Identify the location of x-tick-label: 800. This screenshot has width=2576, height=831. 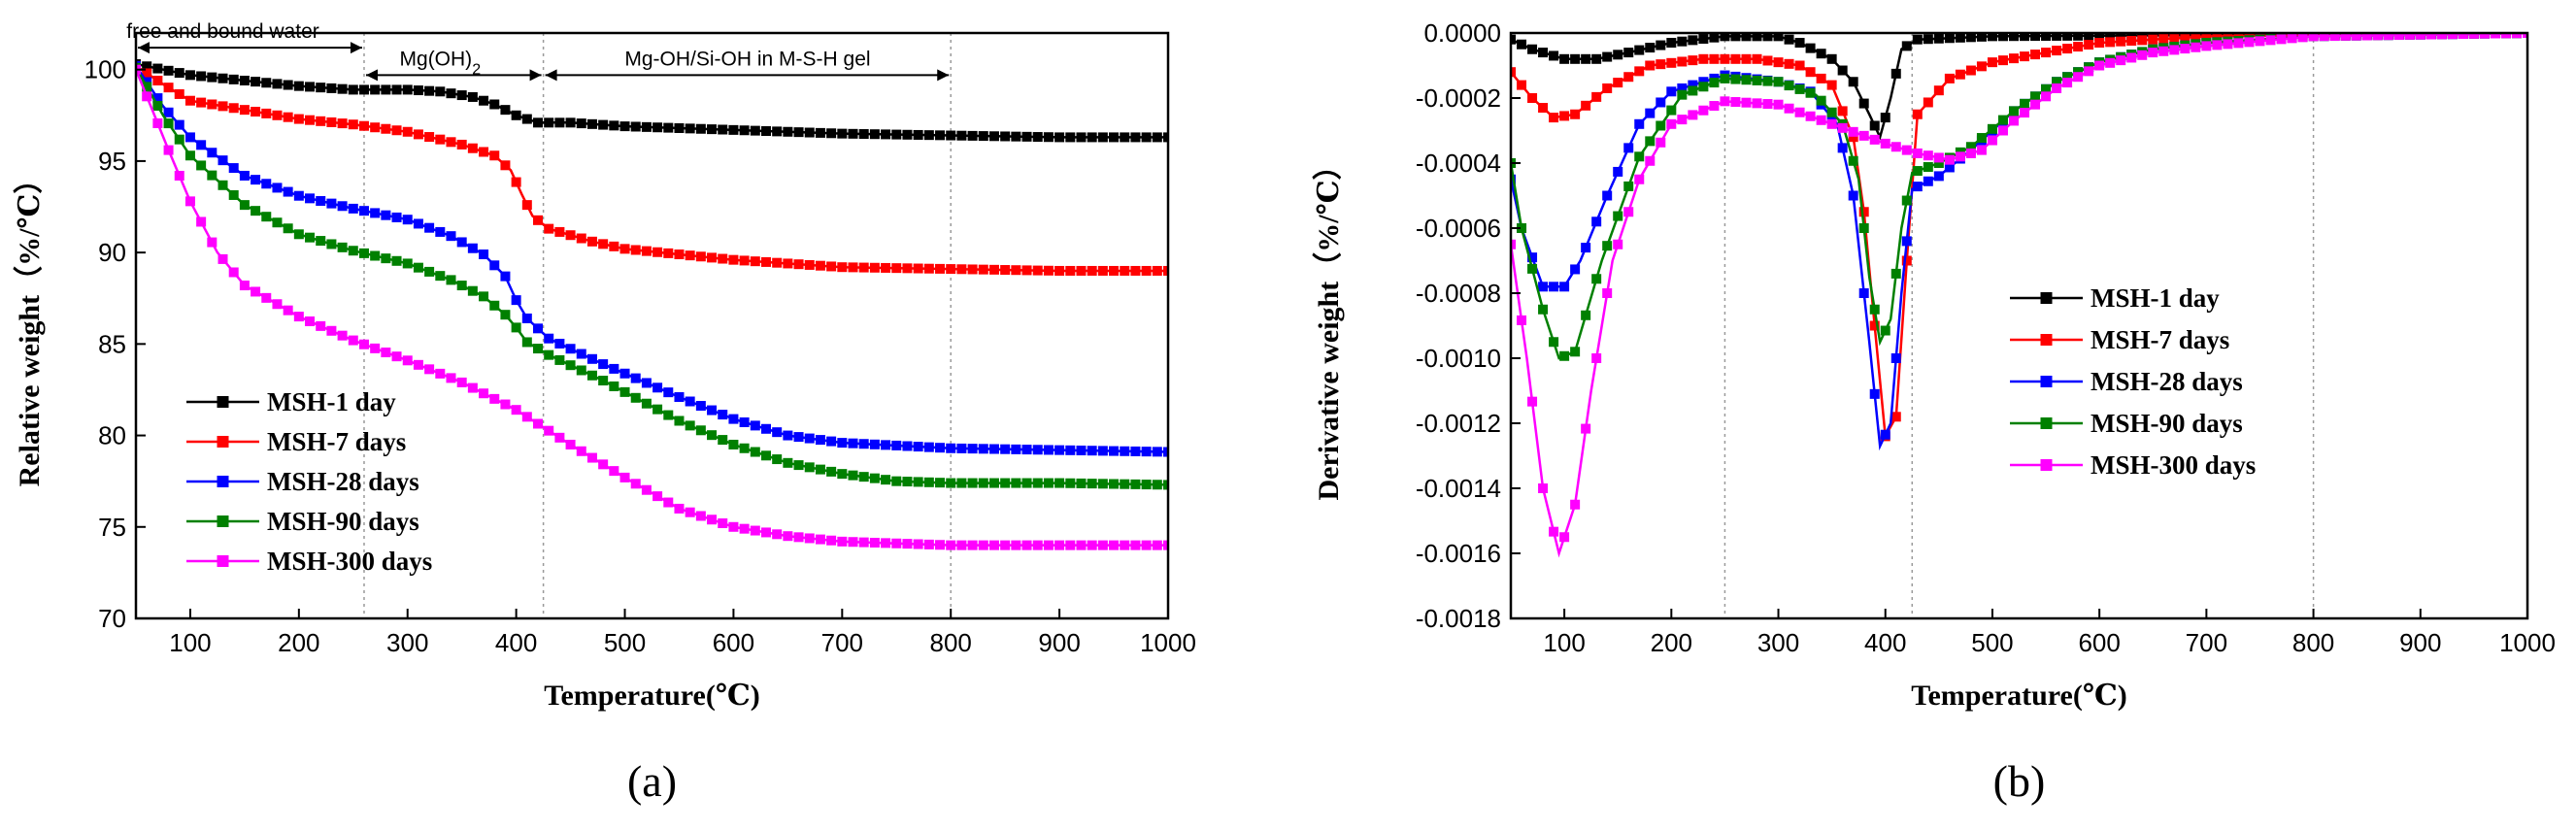
(951, 643).